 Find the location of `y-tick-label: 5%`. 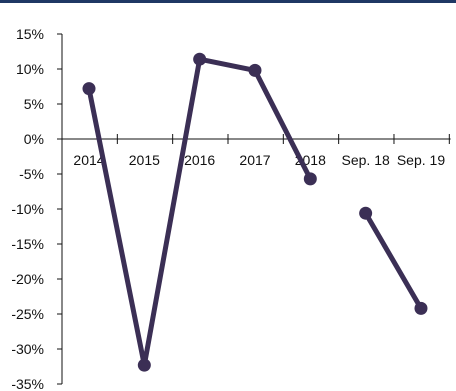

y-tick-label: 5% is located at coordinates (34, 104).